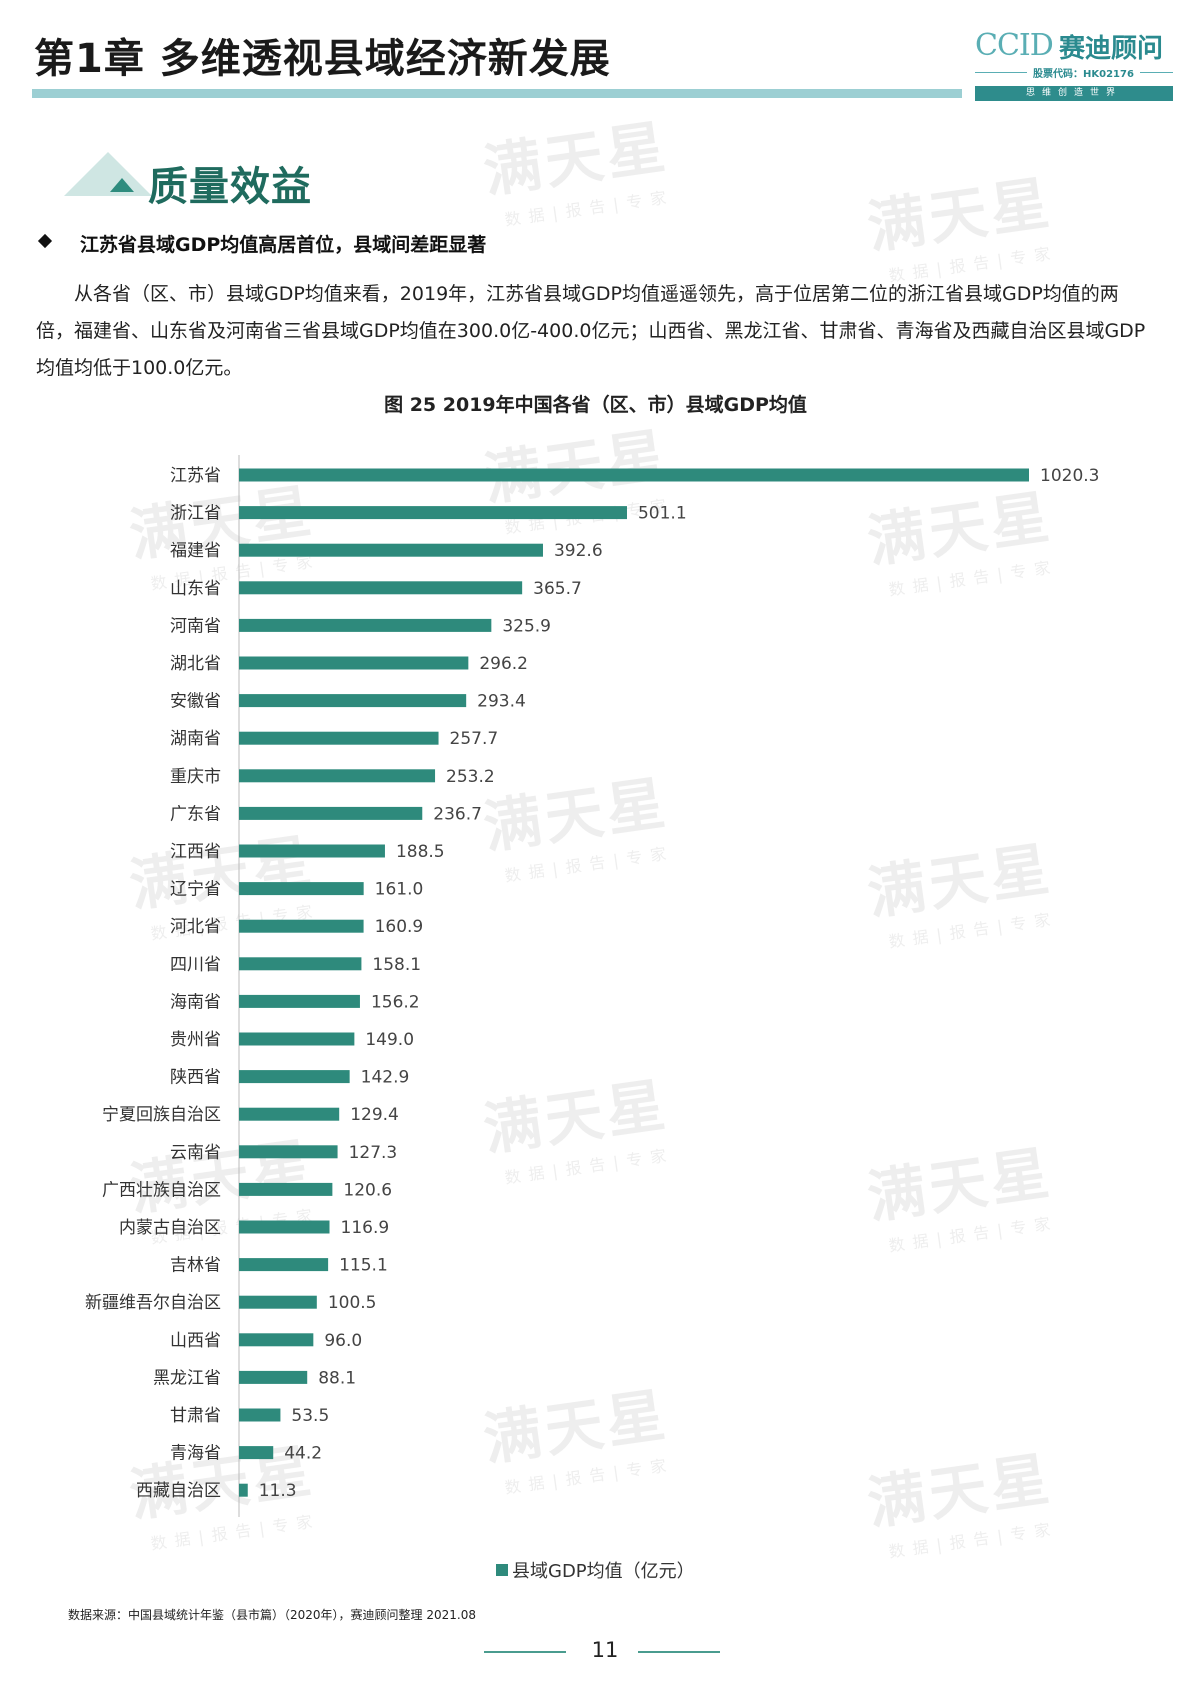 The height and width of the screenshot is (1684, 1191). What do you see at coordinates (195, 1040) in the screenshot?
I see `category-label: 贵州省` at bounding box center [195, 1040].